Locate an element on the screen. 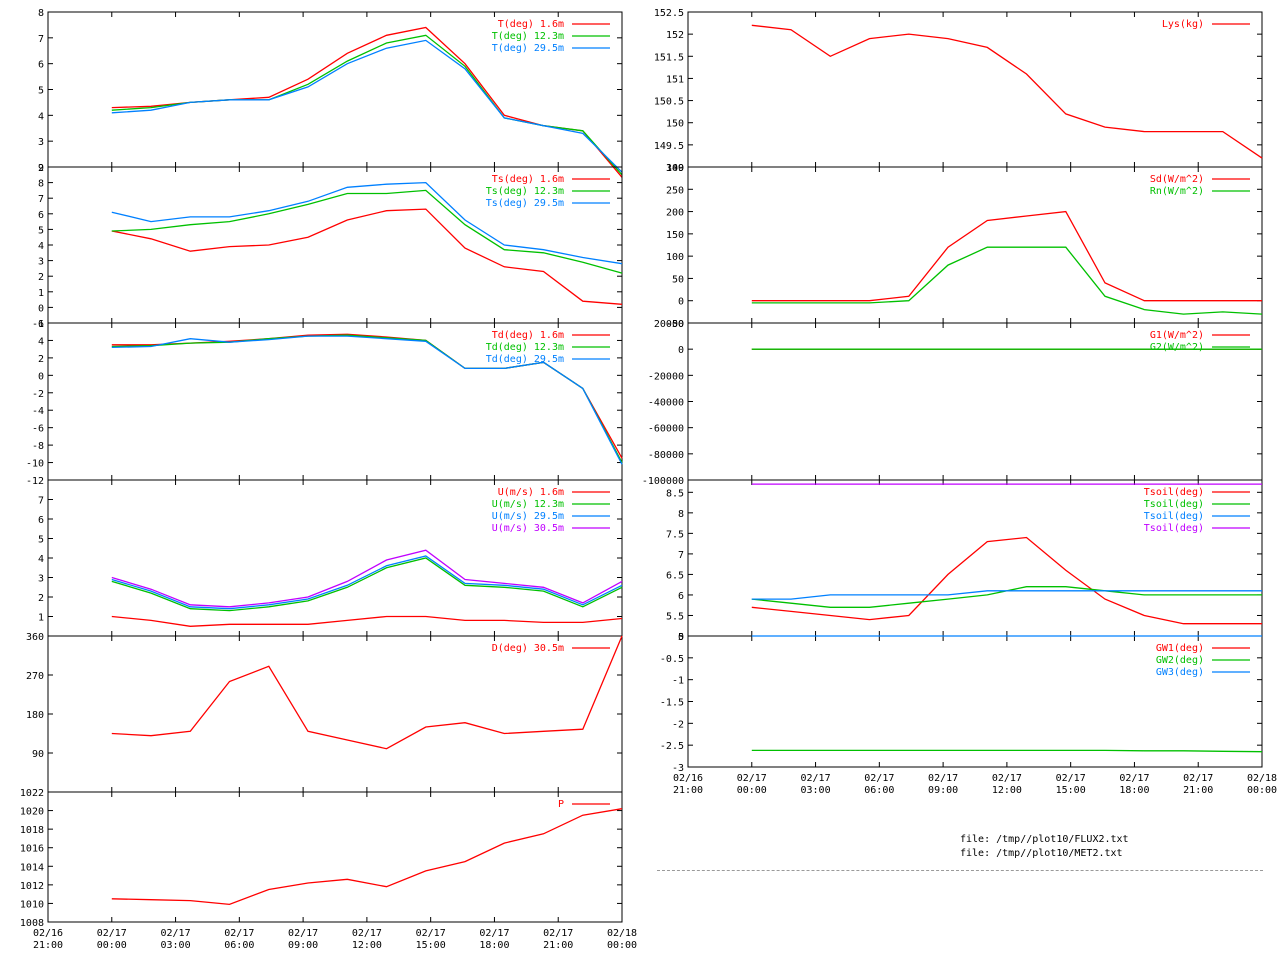 Image resolution: width=1280 pixels, height=960 pixels. u-legend-label-2: U(m/s) 29.5m is located at coordinates (528, 516).